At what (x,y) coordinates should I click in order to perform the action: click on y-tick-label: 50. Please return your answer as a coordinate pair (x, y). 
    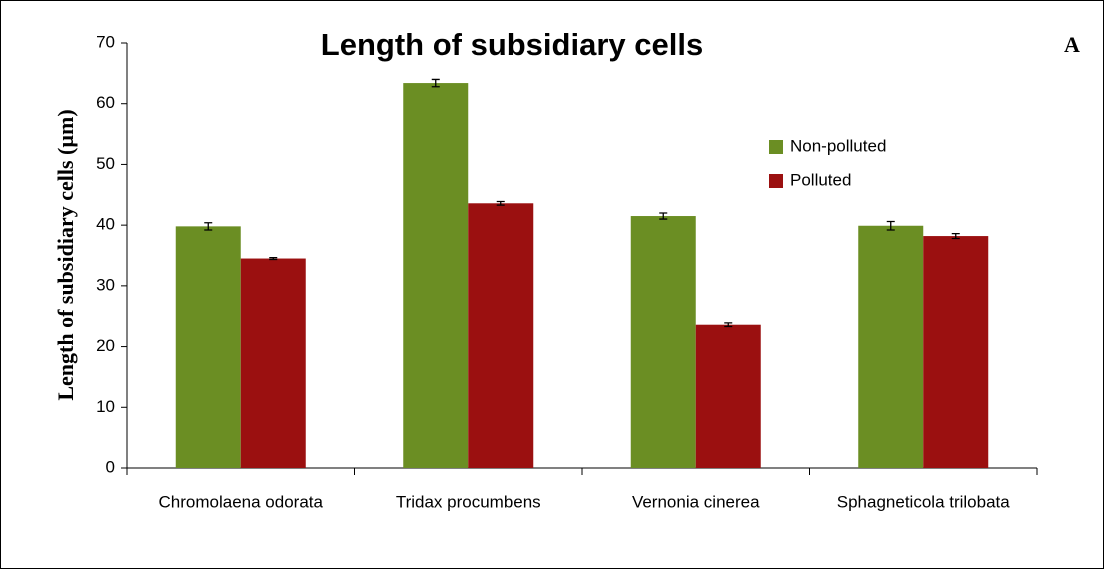
    Looking at the image, I should click on (105, 163).